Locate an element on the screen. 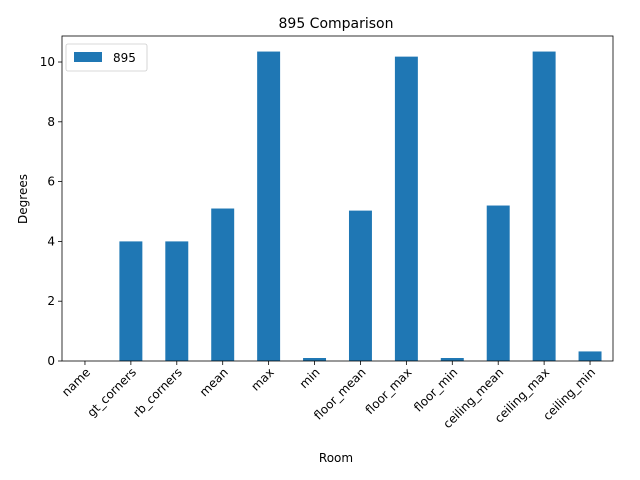 This screenshot has height=480, width=640. bar-mean is located at coordinates (223, 284).